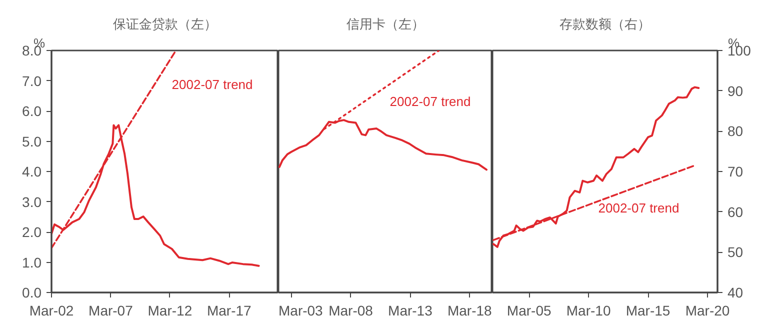  Describe the element at coordinates (32, 141) in the screenshot. I see `y-tick-label: 5.0` at that location.